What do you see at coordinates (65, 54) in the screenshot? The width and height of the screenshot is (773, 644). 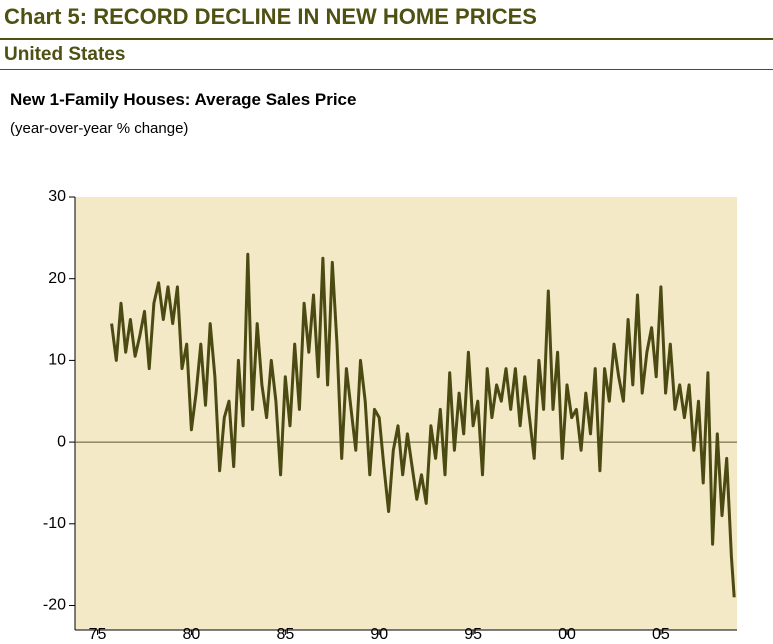 I see `region: United States` at bounding box center [65, 54].